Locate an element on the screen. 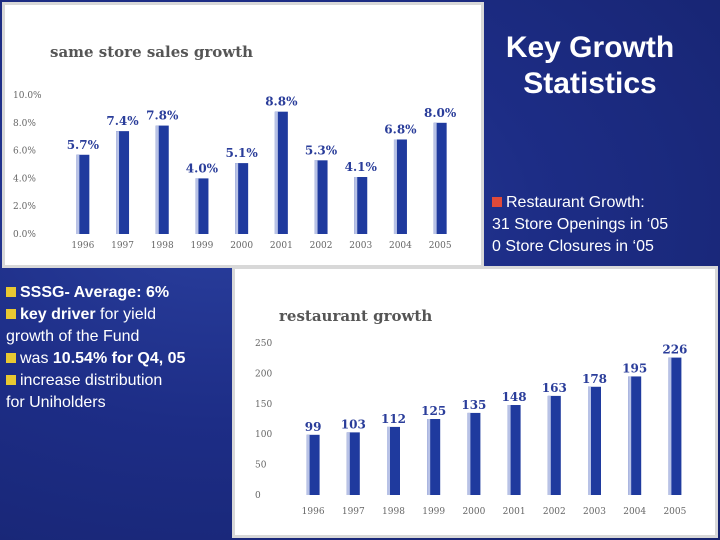 This screenshot has width=720, height=540. restaurant-growth-label: Restaurant Growth: is located at coordinates (575, 202).